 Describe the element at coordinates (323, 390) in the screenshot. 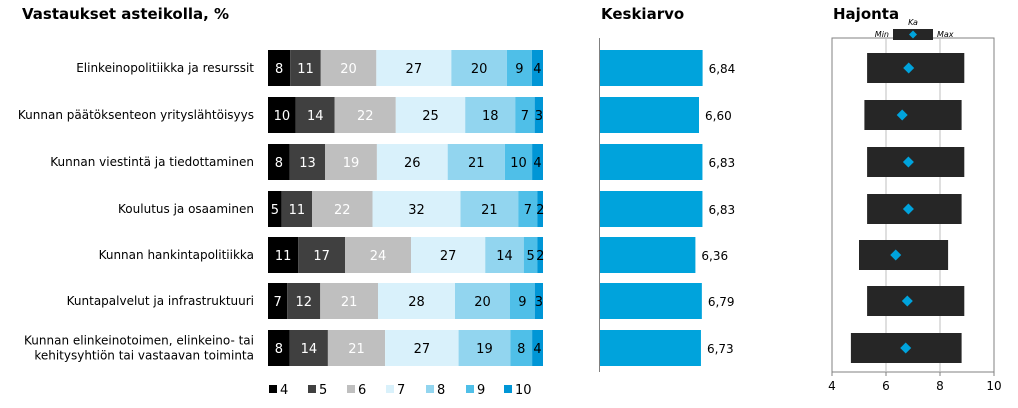

I see `legend-label: 5` at that location.